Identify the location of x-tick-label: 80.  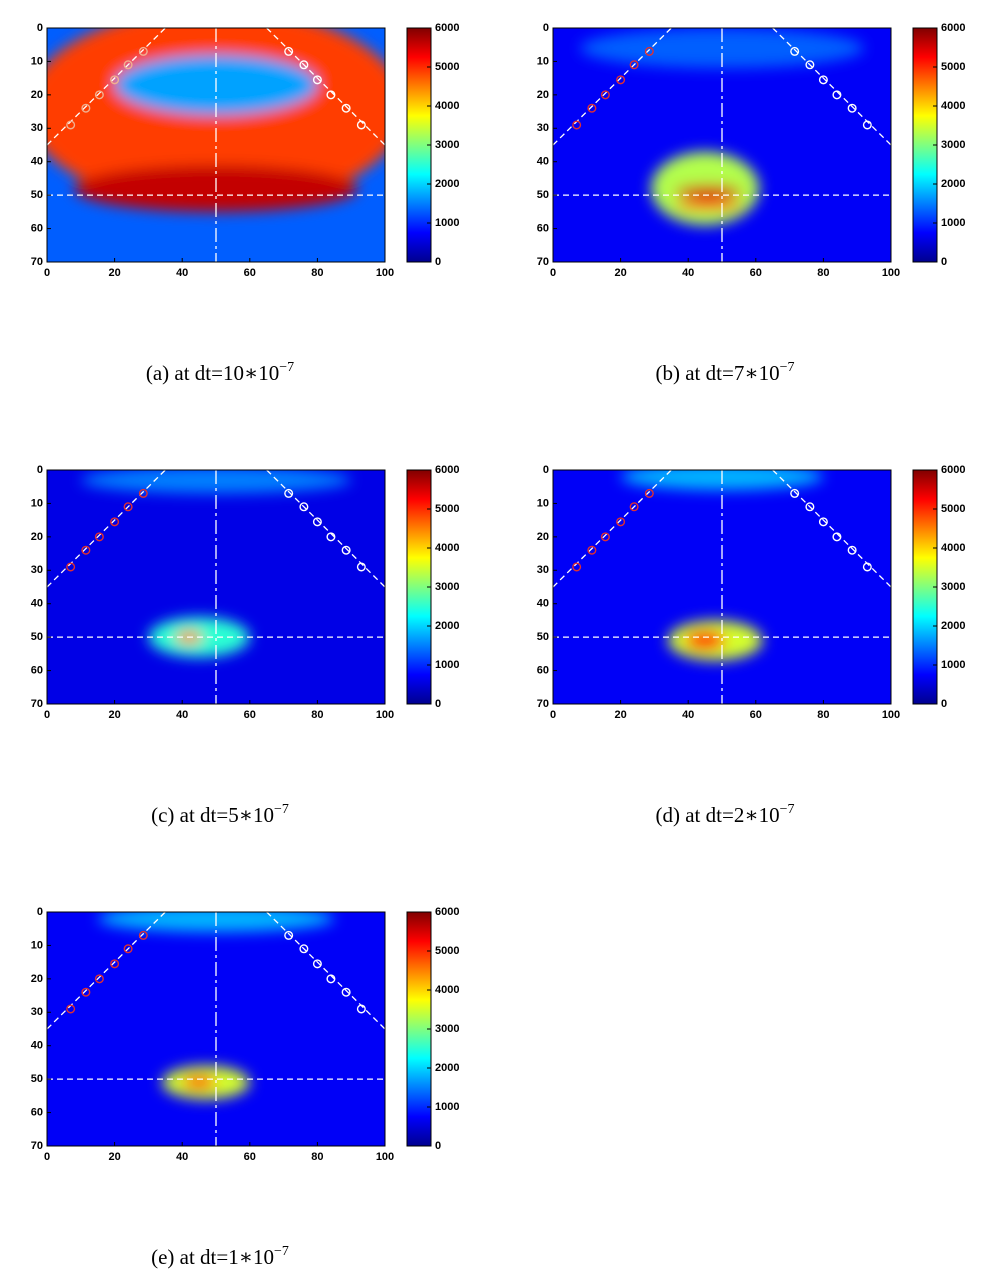
(317, 715).